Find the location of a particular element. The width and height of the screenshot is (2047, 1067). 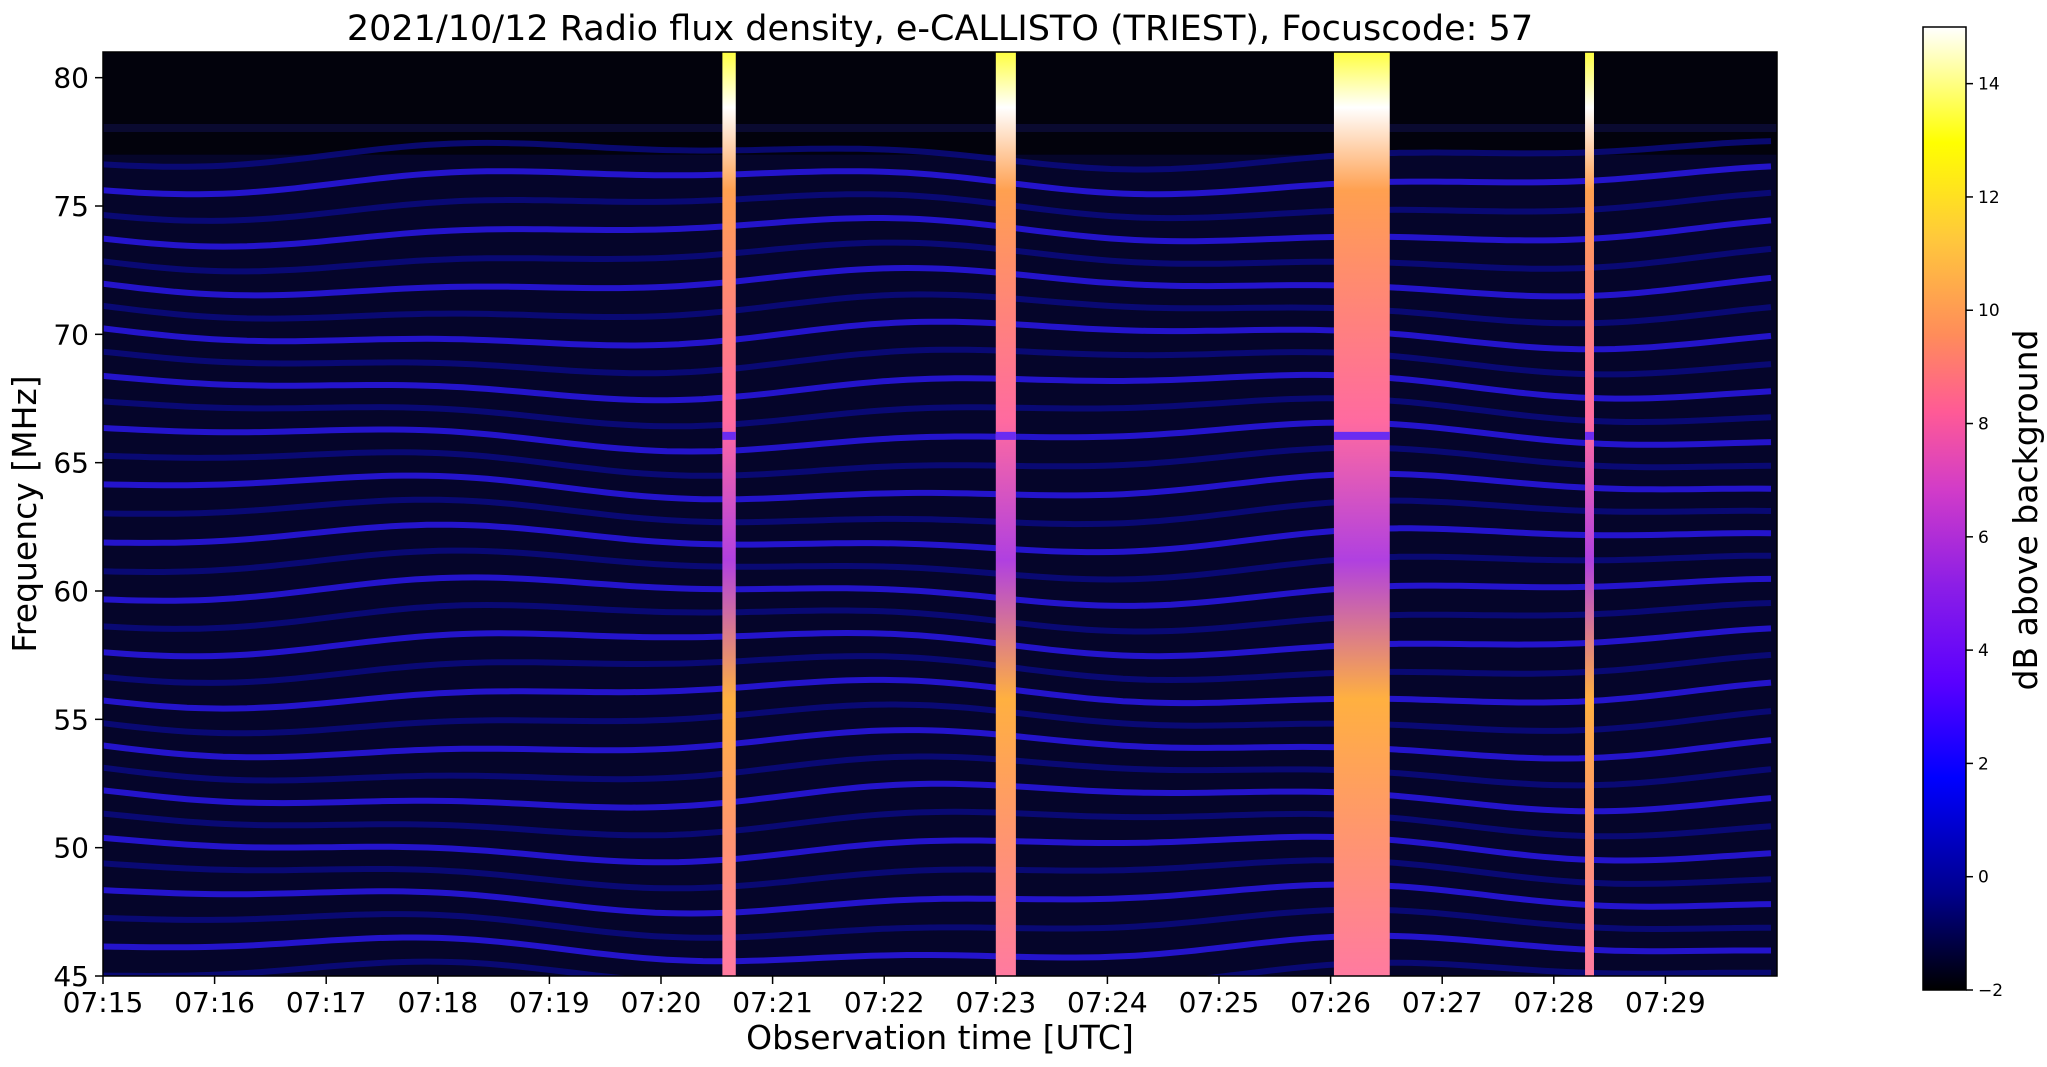

y-tick-label: 50 is located at coordinates (71, 848).